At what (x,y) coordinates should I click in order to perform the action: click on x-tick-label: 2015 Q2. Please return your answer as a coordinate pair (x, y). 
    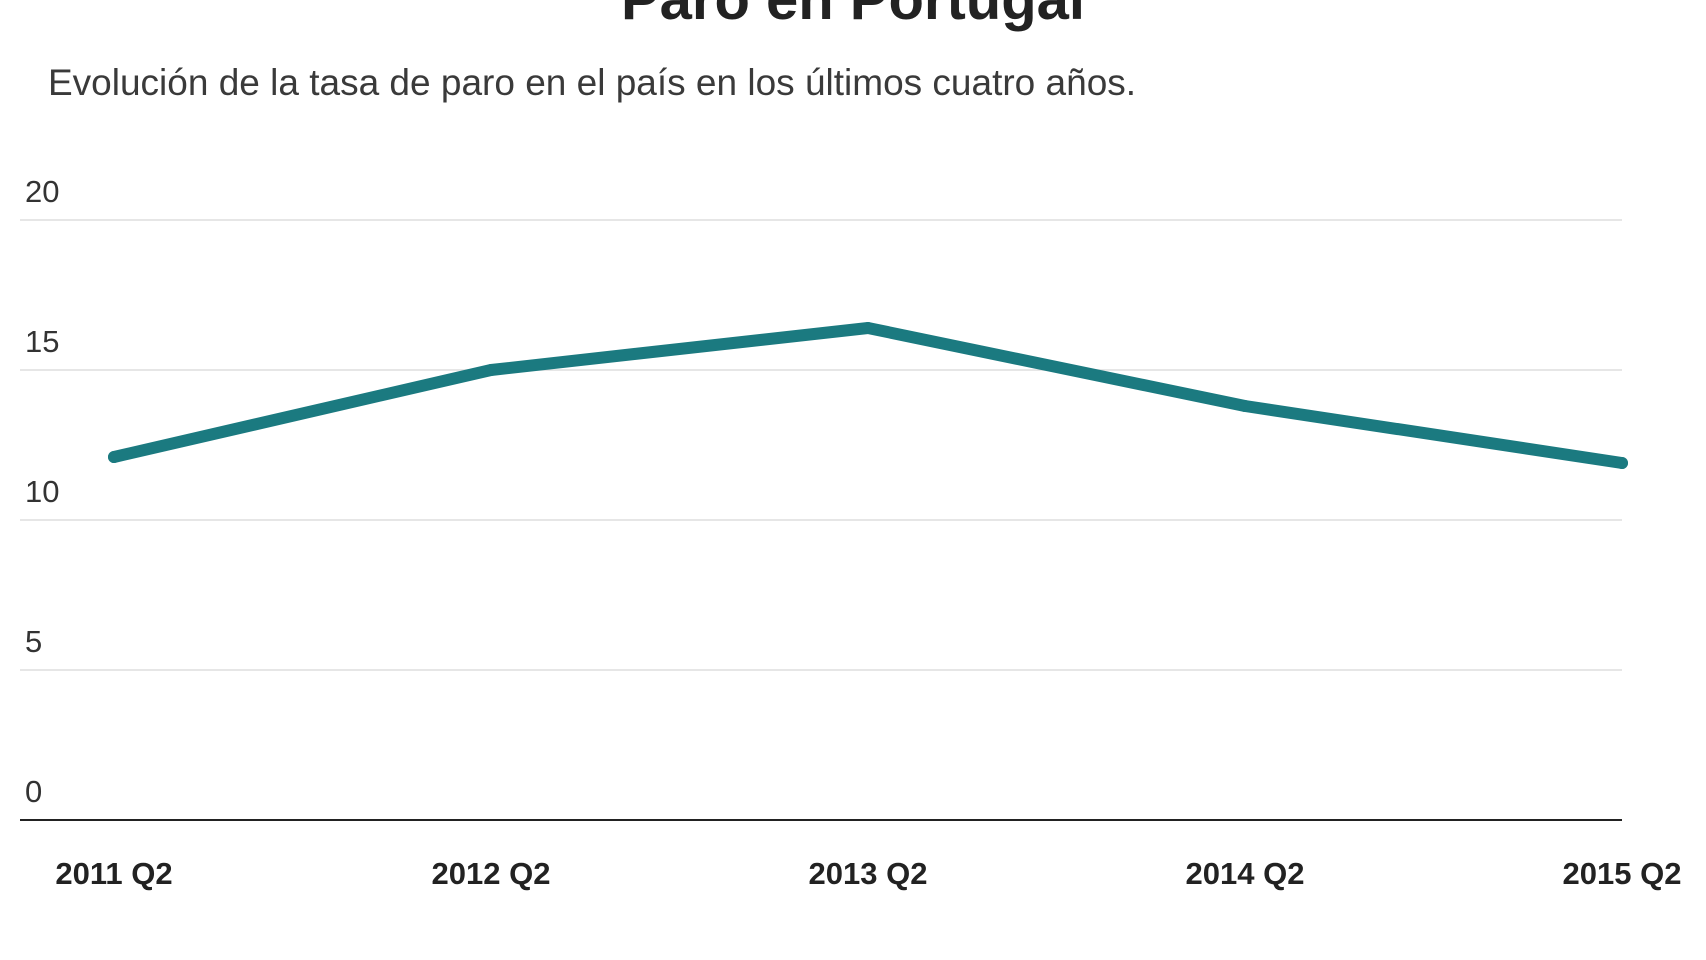
    Looking at the image, I should click on (1622, 873).